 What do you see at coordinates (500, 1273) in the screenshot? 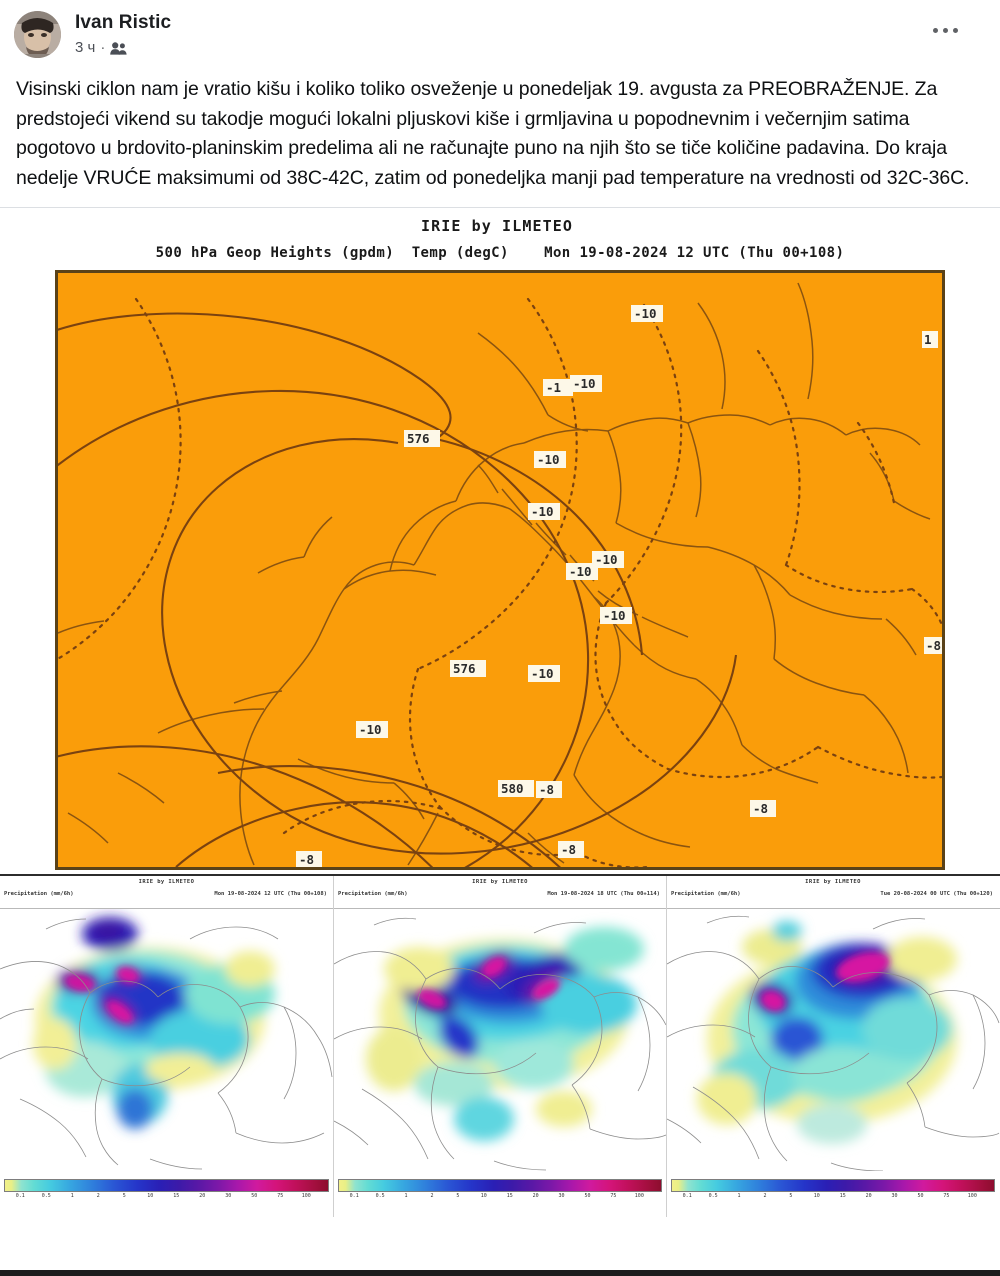
I see `bottom-strip` at bounding box center [500, 1273].